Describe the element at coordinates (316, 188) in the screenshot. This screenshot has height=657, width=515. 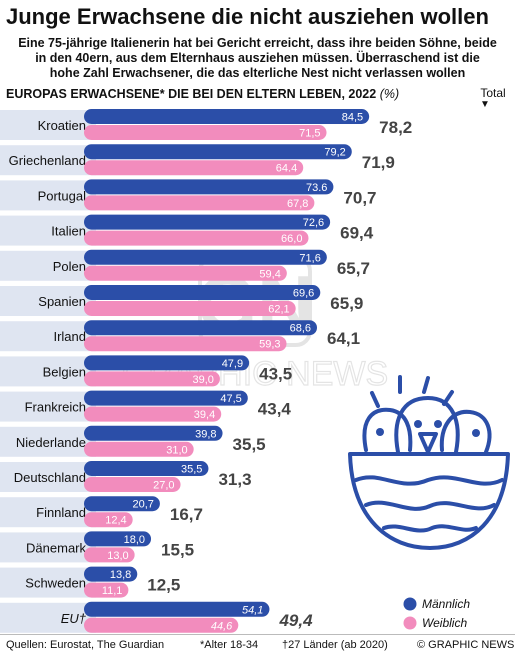
I see `bar-male-label: 73.6` at that location.